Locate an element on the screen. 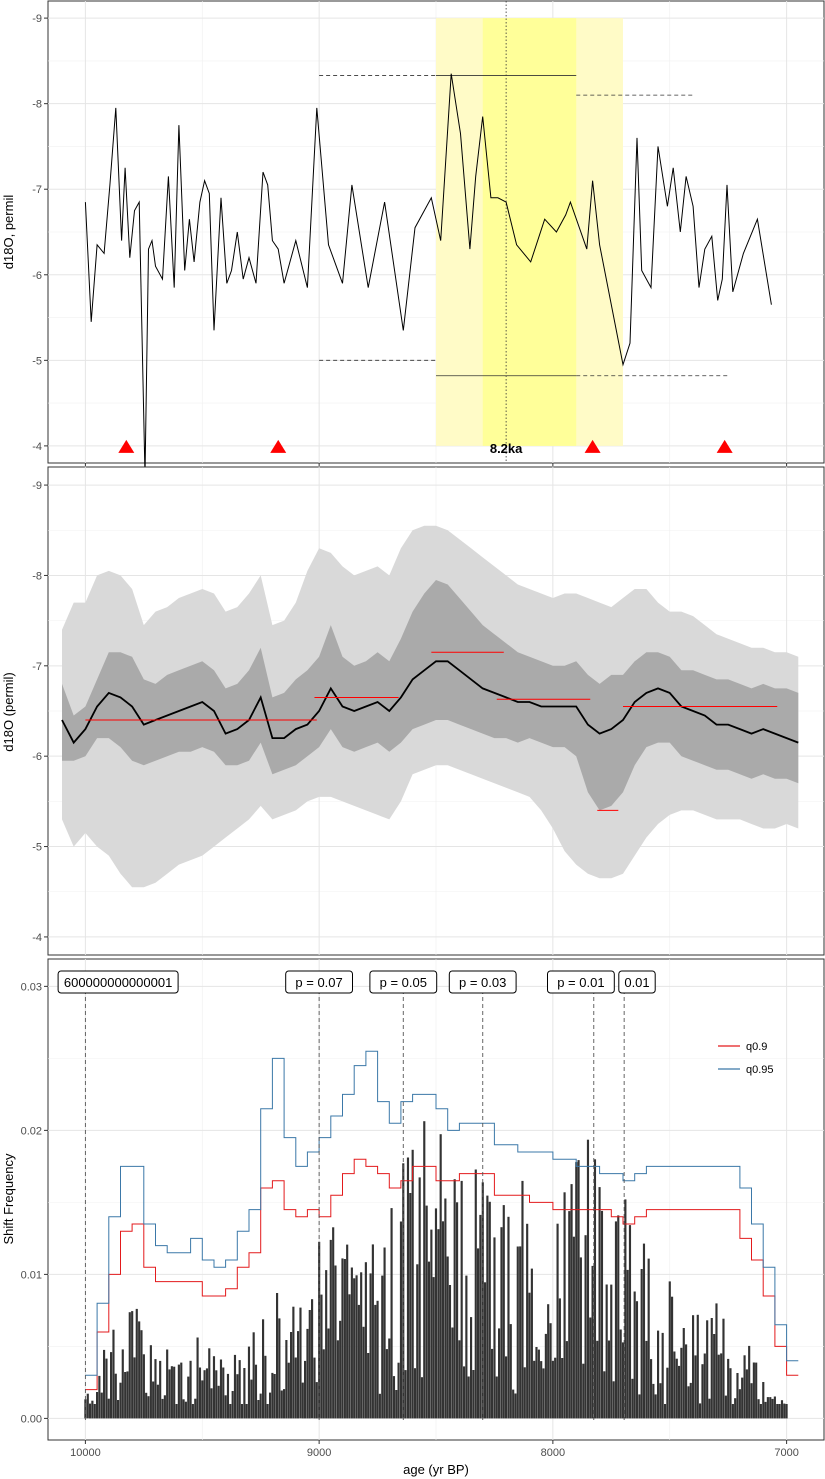  panel-top-y-axis-label: d18O, permil is located at coordinates (8, 232).